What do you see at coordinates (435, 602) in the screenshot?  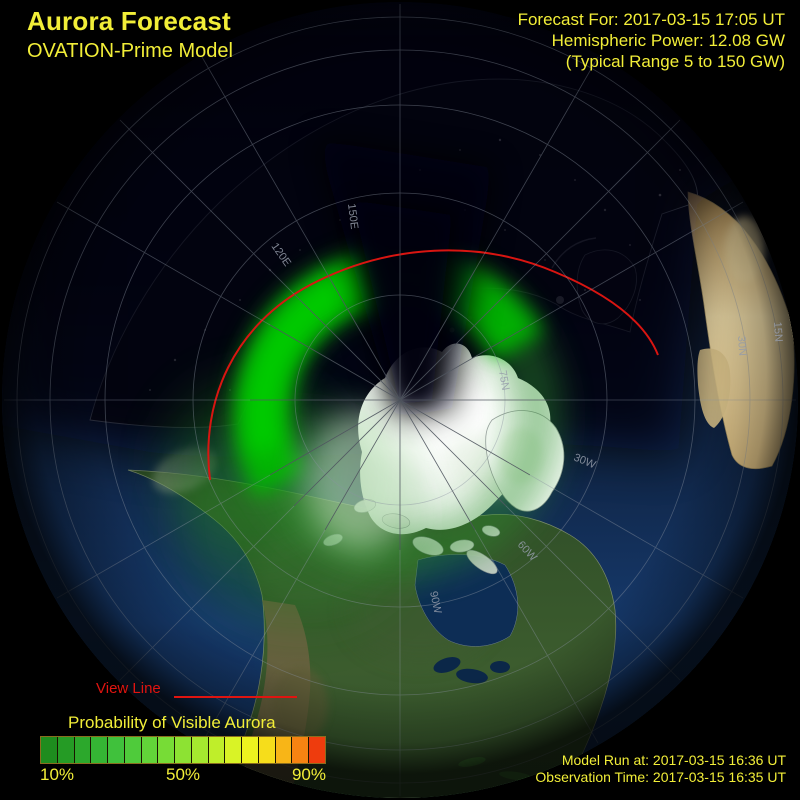 I see `graticule-label: 90W` at bounding box center [435, 602].